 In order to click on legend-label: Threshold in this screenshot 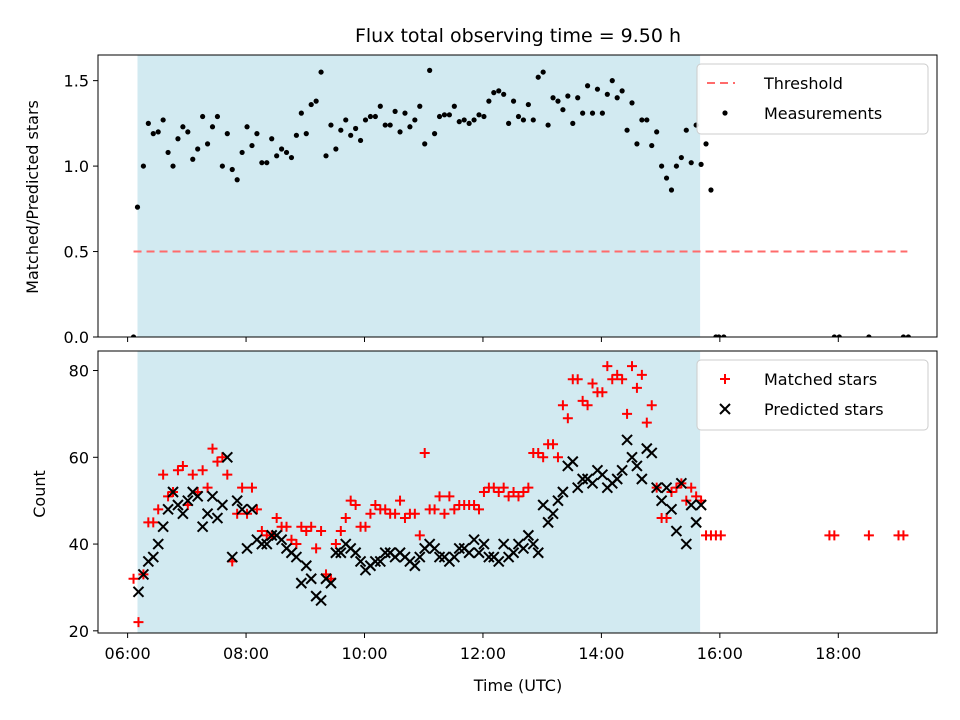, I will do `click(803, 83)`.